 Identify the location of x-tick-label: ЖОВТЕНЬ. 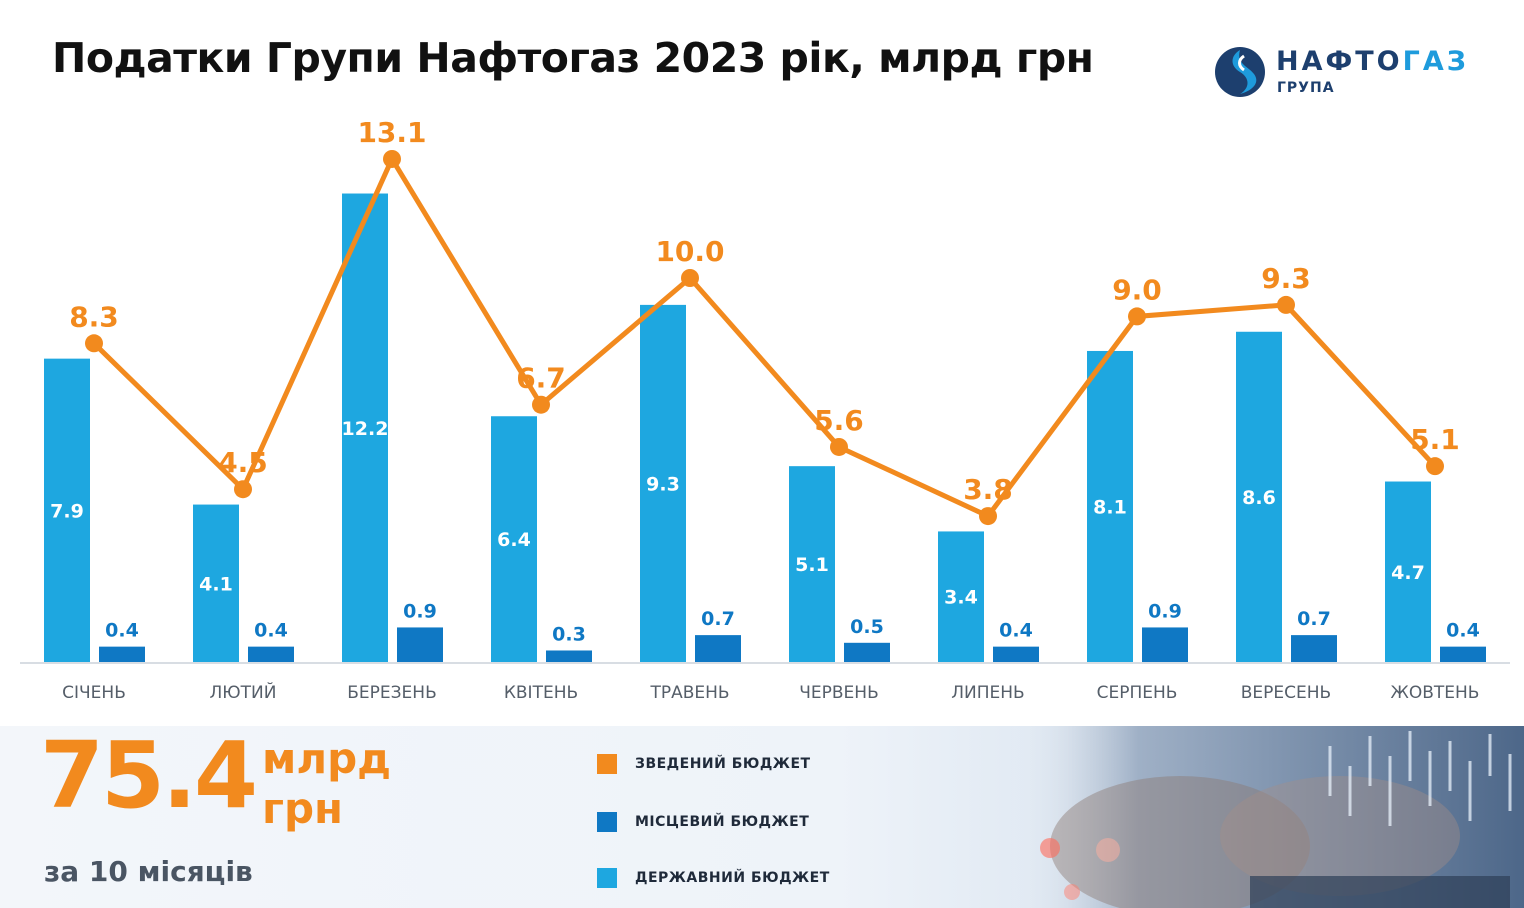
(1435, 693).